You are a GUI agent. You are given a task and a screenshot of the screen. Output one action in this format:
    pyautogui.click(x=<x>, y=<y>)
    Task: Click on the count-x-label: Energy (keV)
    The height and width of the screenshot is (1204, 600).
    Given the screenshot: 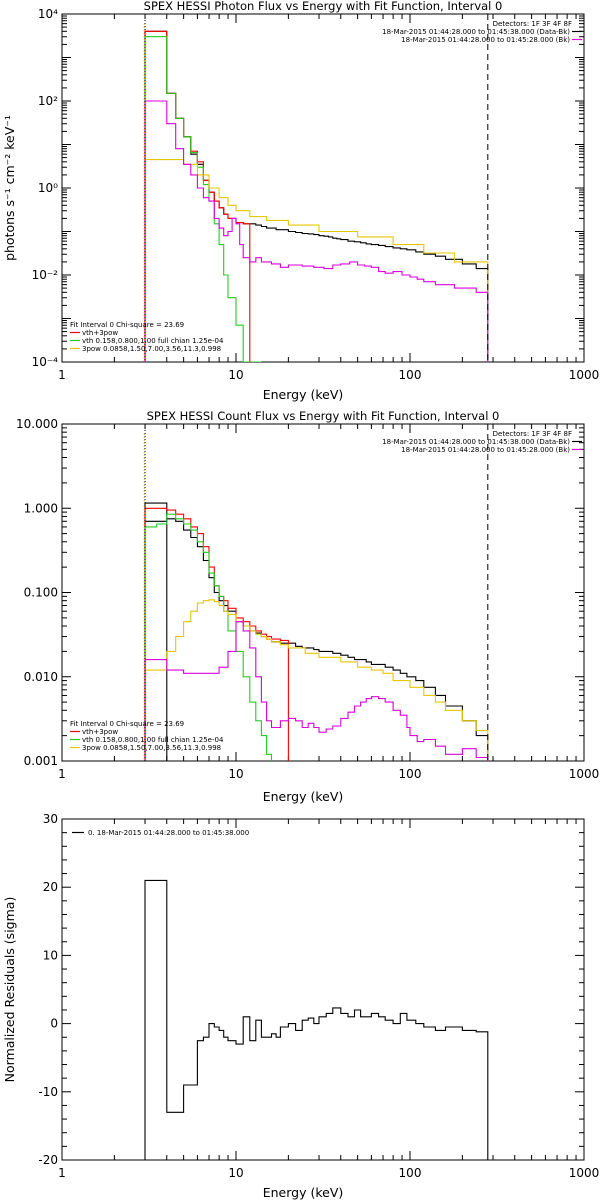 What is the action you would take?
    pyautogui.click(x=303, y=796)
    